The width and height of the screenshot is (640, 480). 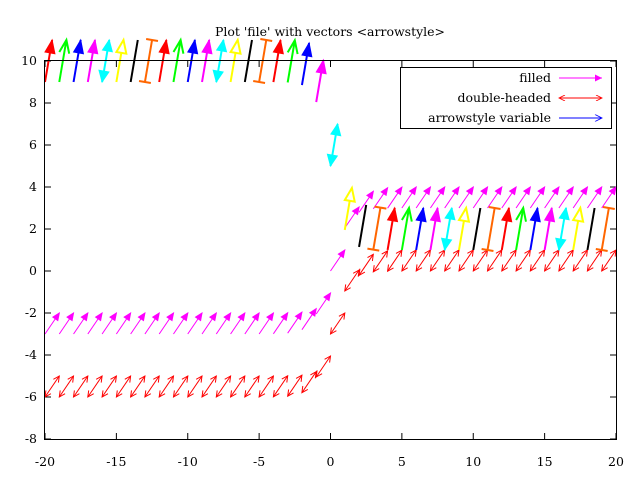 I want to click on x-tick-label: -5, so click(x=259, y=461).